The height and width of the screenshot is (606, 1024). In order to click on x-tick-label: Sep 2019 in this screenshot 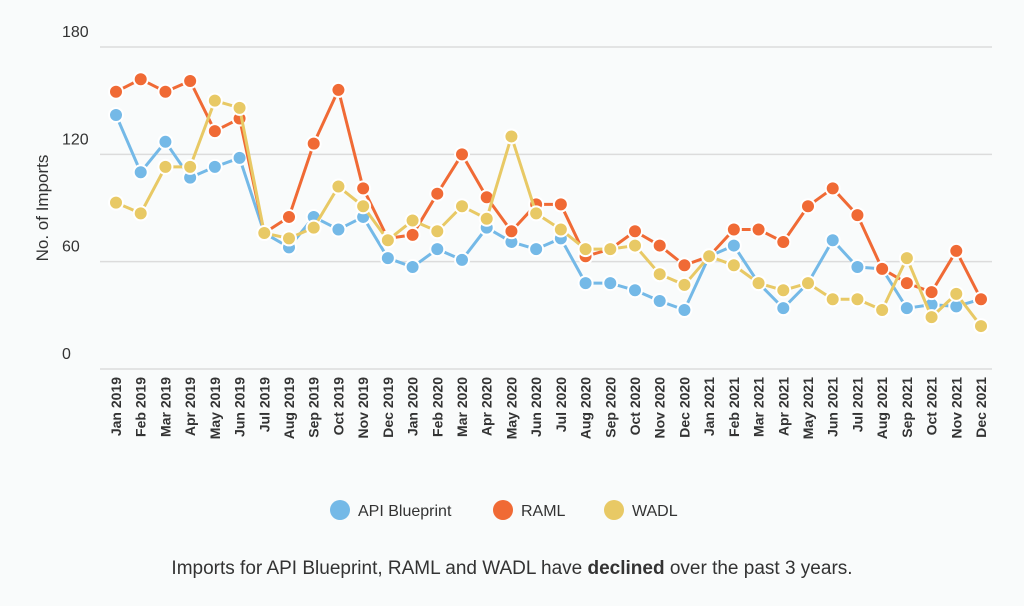, I will do `click(314, 407)`.